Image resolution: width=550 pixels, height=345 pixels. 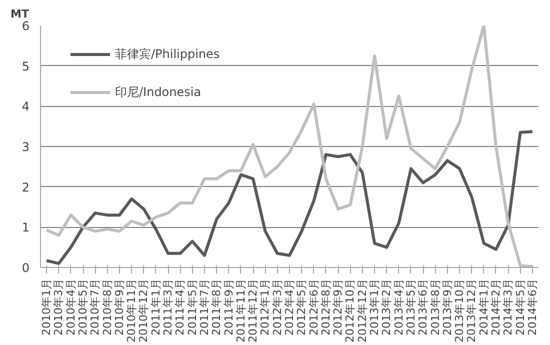 I want to click on x-tick-label: 2014年5月, so click(x=520, y=307).